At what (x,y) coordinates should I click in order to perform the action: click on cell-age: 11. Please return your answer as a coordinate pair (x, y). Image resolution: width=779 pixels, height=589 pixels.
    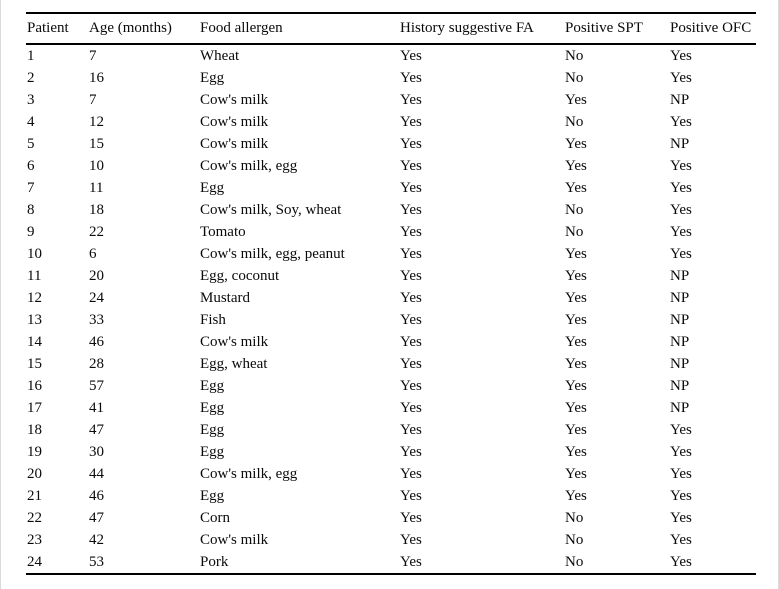
    Looking at the image, I should click on (96, 188).